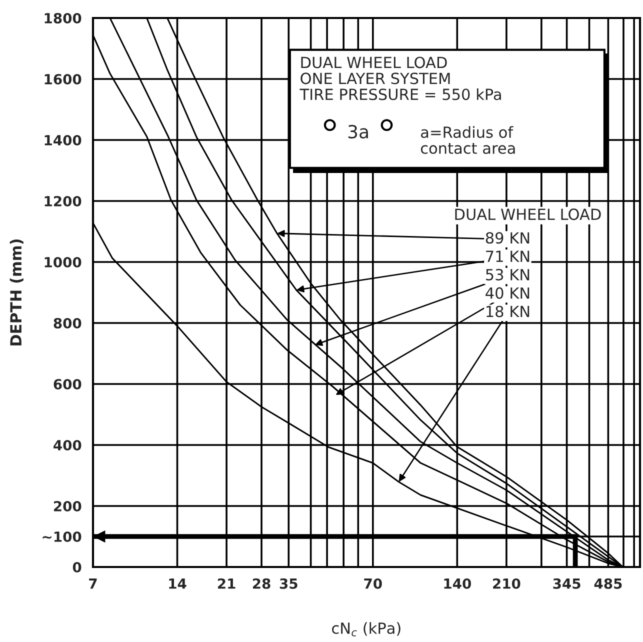  Describe the element at coordinates (227, 583) in the screenshot. I see `x-tick-label: 21` at that location.